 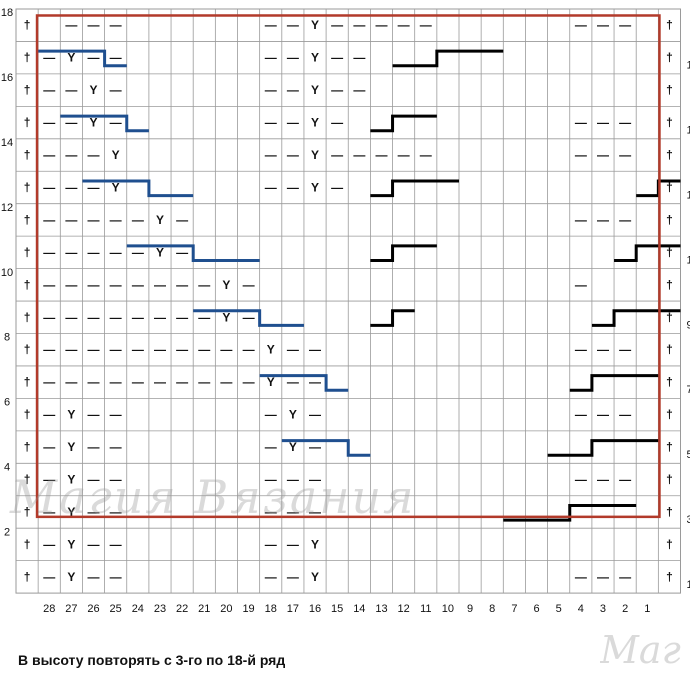 I want to click on row-number-label-left: 14, so click(x=7, y=143).